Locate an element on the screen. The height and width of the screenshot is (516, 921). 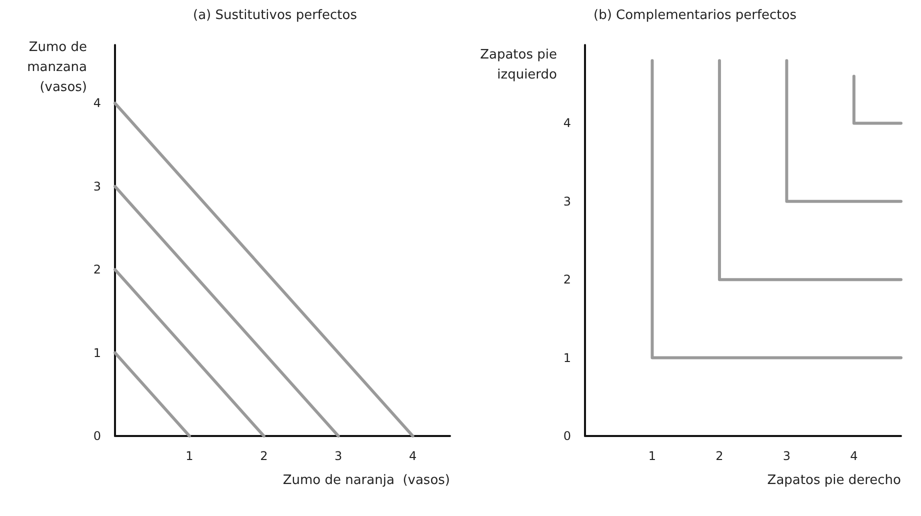
chart-title: (a) Sustitutivos perfectos is located at coordinates (275, 15).